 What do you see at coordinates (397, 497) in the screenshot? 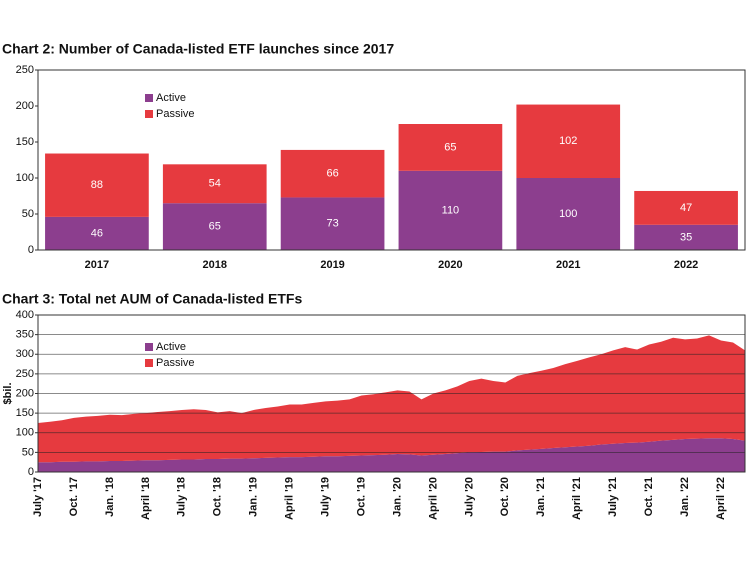
I see `x-tick-label: Jan. '20` at bounding box center [397, 497].